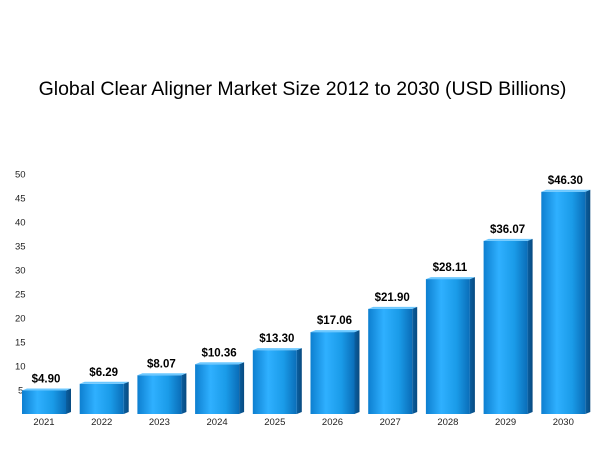 This screenshot has height=474, width=605. I want to click on data-label: $36.07, so click(507, 230).